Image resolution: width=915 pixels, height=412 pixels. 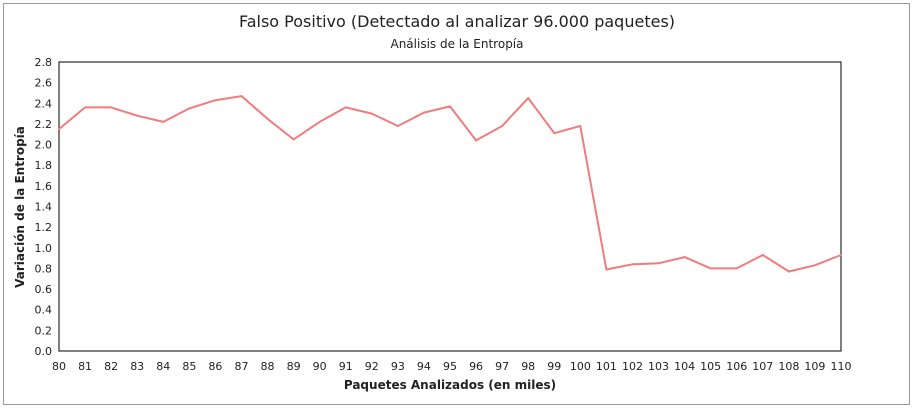 I want to click on x-tick-label: 91, so click(x=346, y=366).